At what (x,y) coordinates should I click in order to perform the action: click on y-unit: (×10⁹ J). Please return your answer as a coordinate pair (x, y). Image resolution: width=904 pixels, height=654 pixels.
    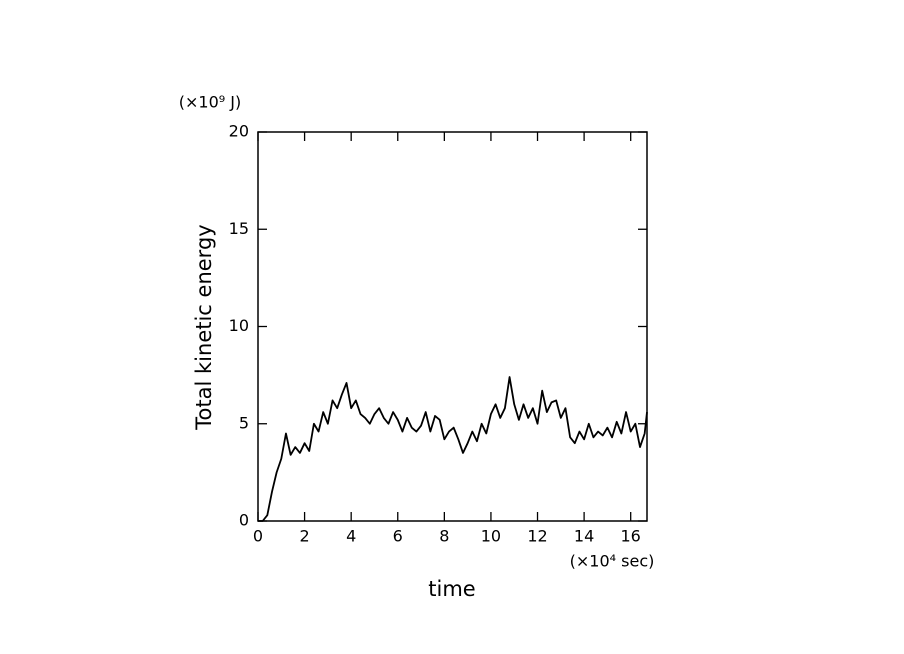
    Looking at the image, I should click on (210, 102).